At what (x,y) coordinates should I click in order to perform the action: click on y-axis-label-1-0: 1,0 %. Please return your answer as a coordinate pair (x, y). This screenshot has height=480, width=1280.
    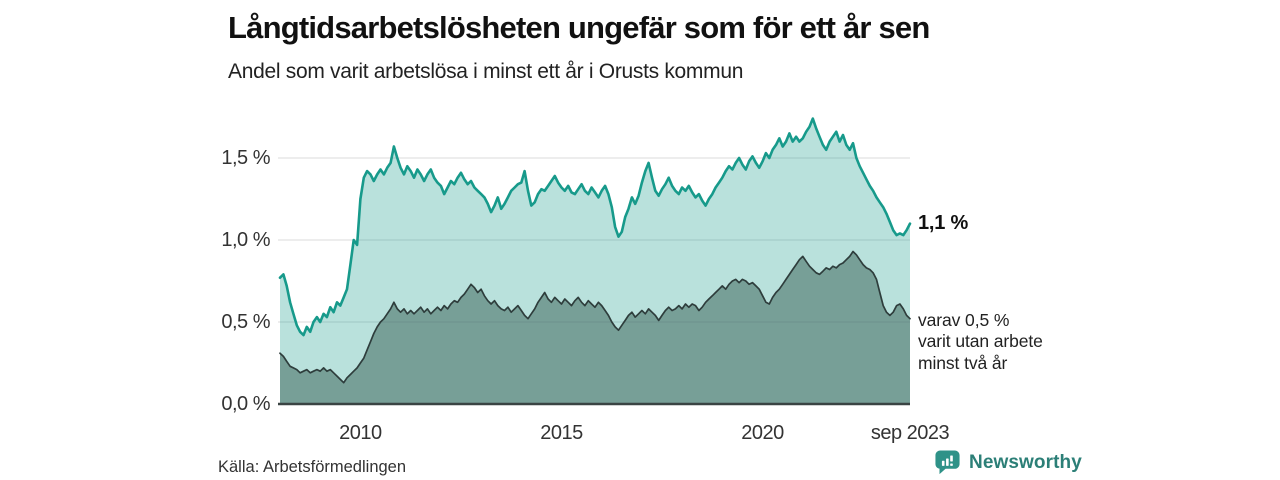
    Looking at the image, I should click on (245, 240).